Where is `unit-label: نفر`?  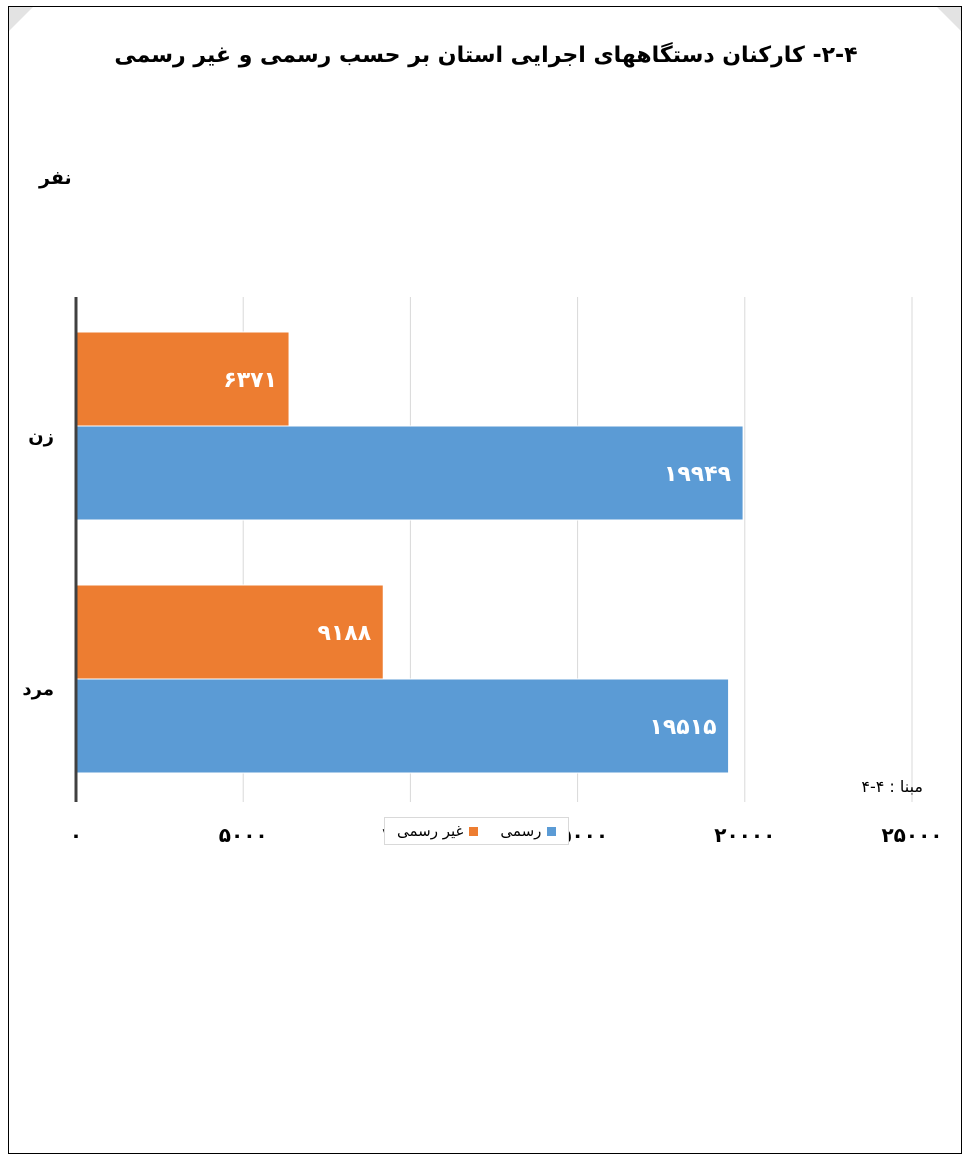 unit-label: نفر is located at coordinates (55, 178).